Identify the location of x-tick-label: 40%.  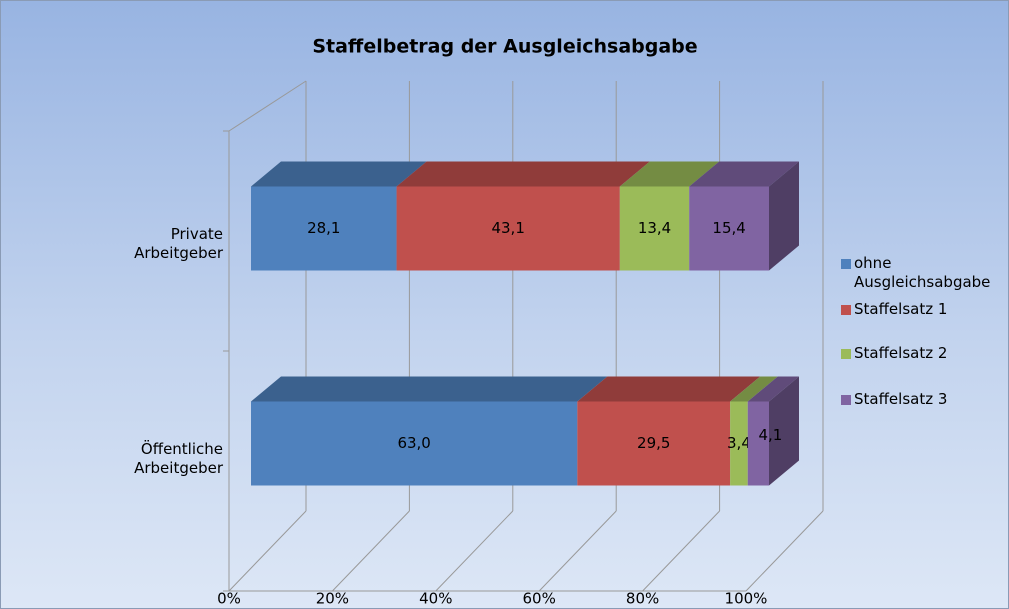
(435, 599).